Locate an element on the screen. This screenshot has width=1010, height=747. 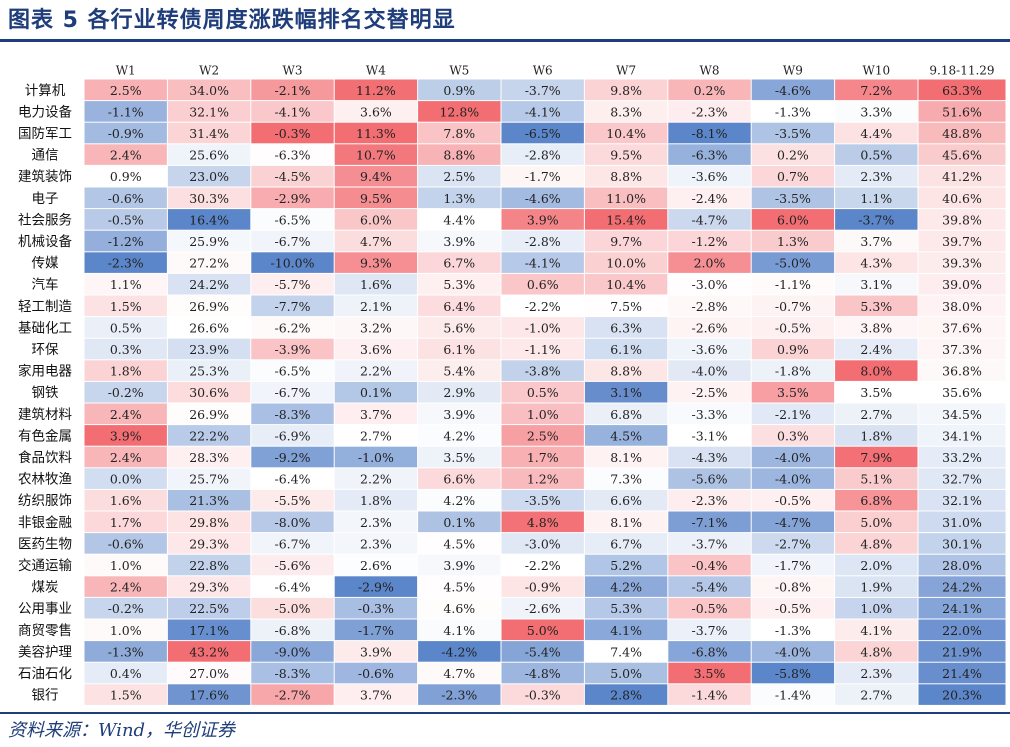
cell-value: 2.8% is located at coordinates (626, 695).